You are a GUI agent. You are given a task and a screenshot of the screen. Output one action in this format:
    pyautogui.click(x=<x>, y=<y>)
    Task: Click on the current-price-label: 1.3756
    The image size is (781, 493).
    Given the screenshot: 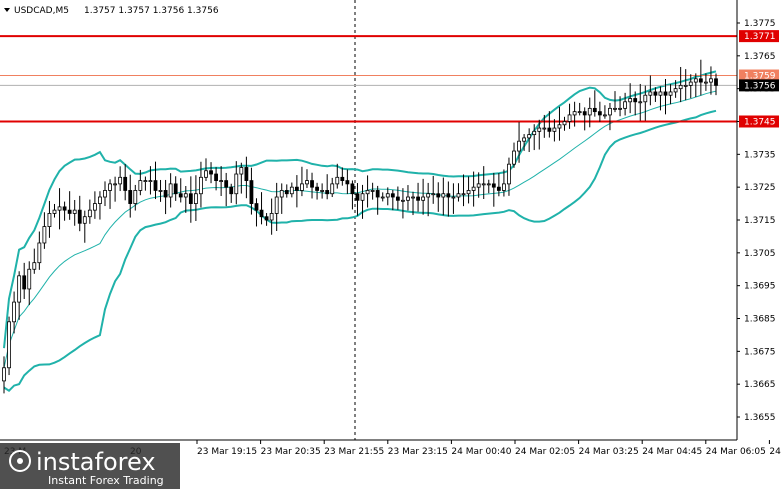 What is the action you would take?
    pyautogui.click(x=760, y=86)
    